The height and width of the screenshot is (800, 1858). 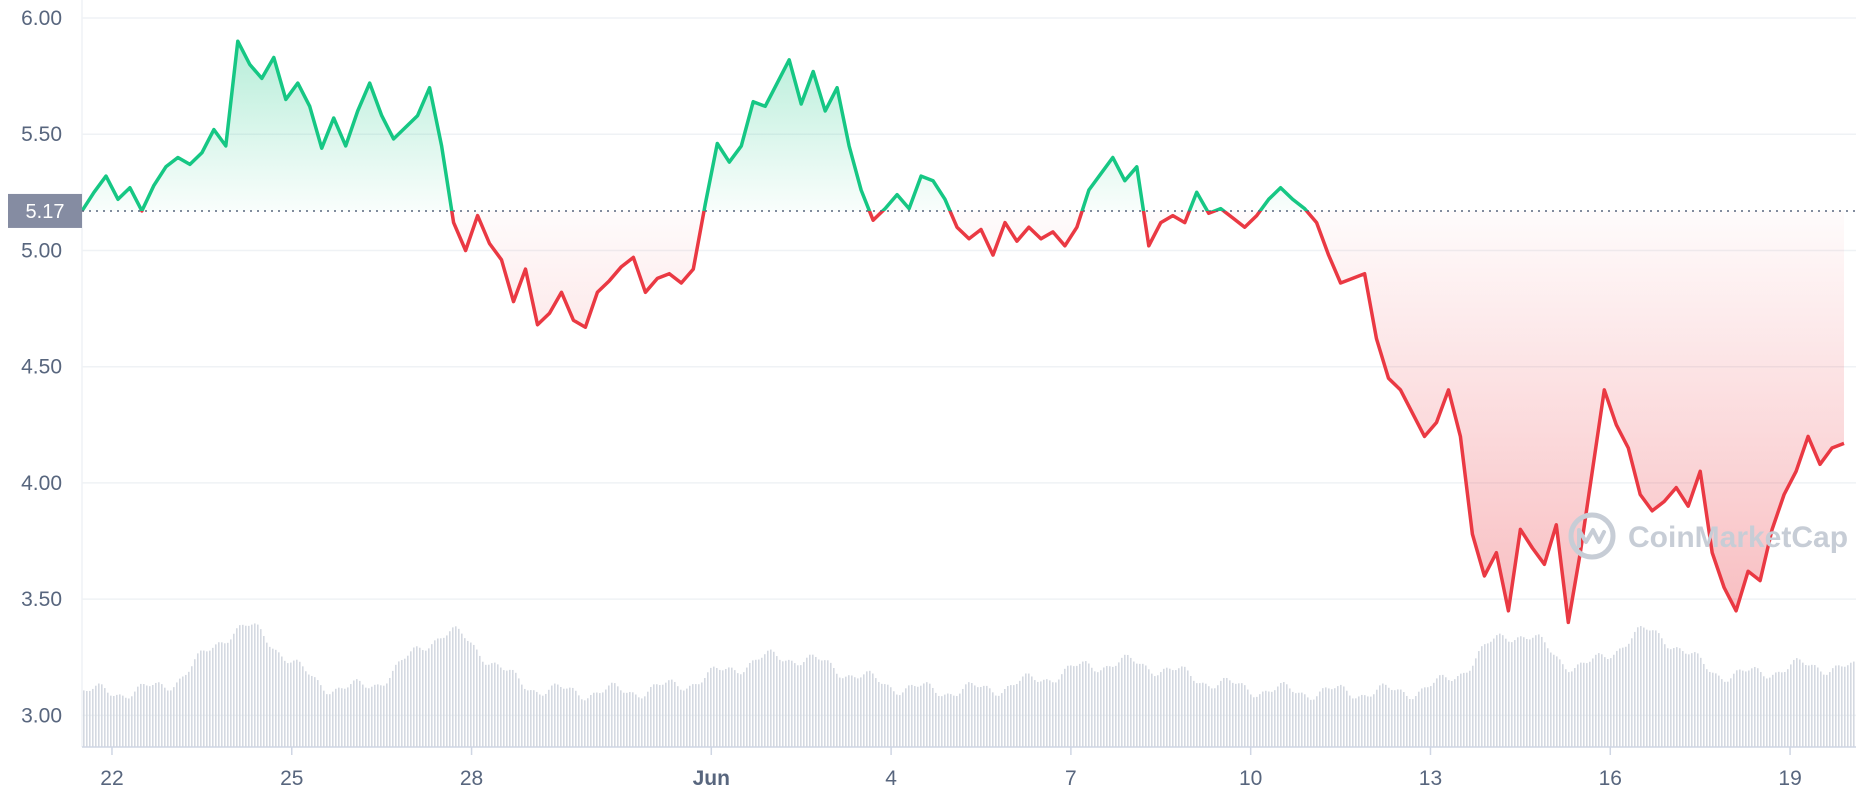 What do you see at coordinates (1250, 778) in the screenshot?
I see `x-tick-label: 10` at bounding box center [1250, 778].